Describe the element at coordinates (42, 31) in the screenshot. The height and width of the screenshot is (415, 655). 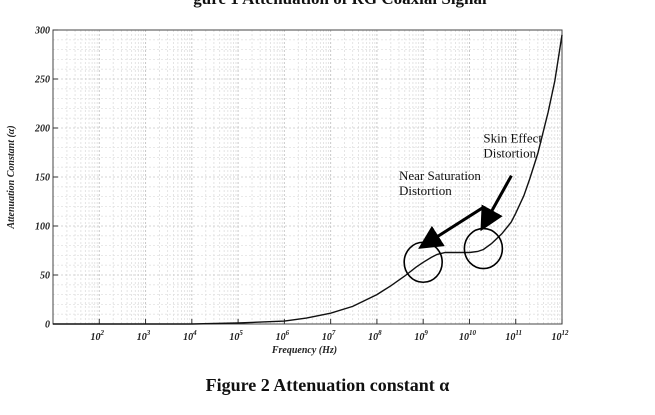
I see `y-tick-label: 300` at that location.